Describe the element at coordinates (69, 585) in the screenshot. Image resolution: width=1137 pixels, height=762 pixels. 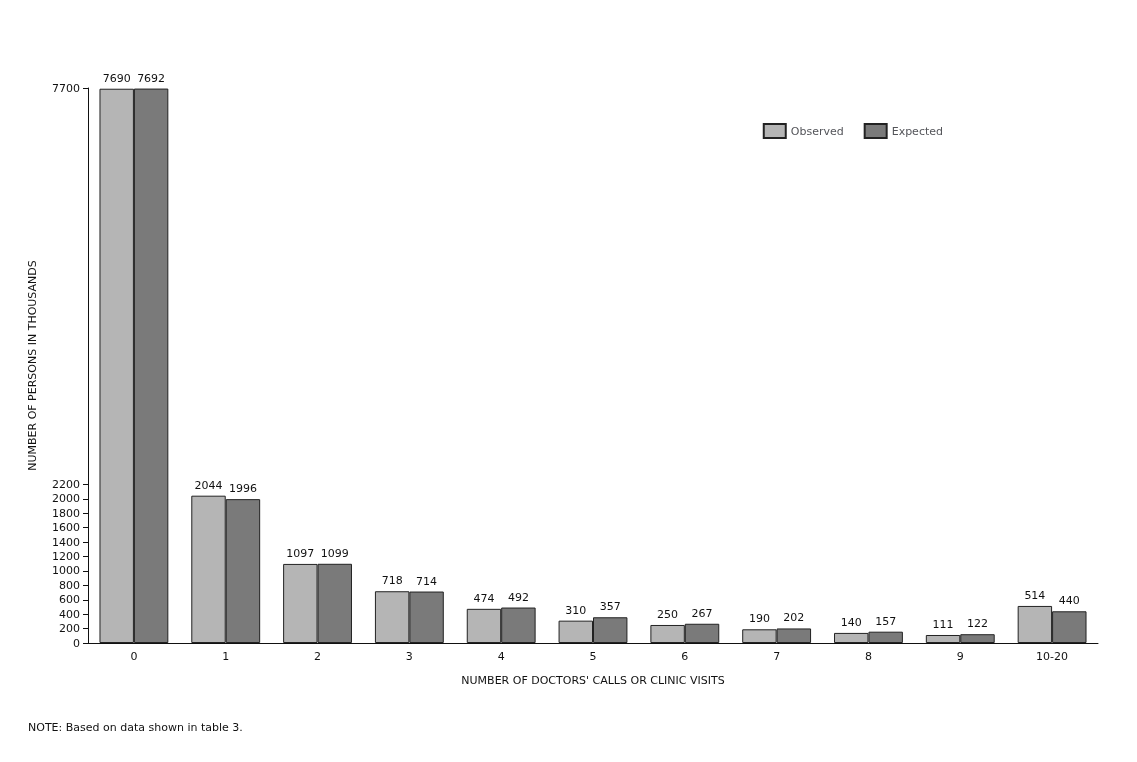
I see `y-tick-label: 800` at that location.